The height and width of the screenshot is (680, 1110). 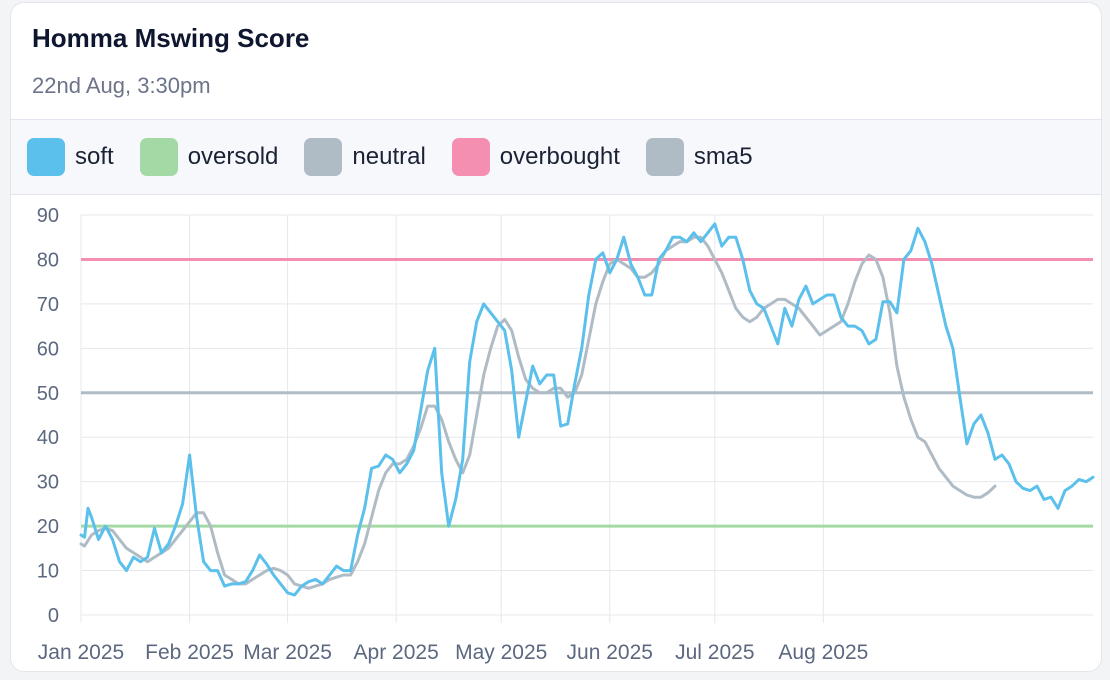 I want to click on legend-swatch-oversold, so click(x=158, y=157).